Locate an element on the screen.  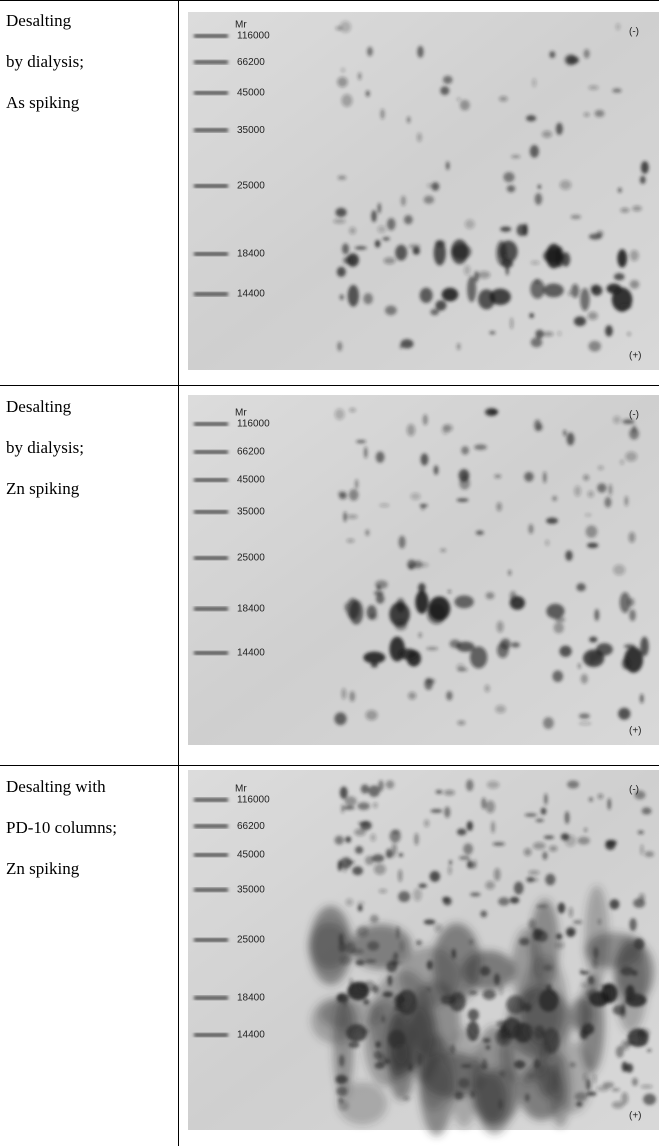
marker-label: 116000 is located at coordinates (253, 424).